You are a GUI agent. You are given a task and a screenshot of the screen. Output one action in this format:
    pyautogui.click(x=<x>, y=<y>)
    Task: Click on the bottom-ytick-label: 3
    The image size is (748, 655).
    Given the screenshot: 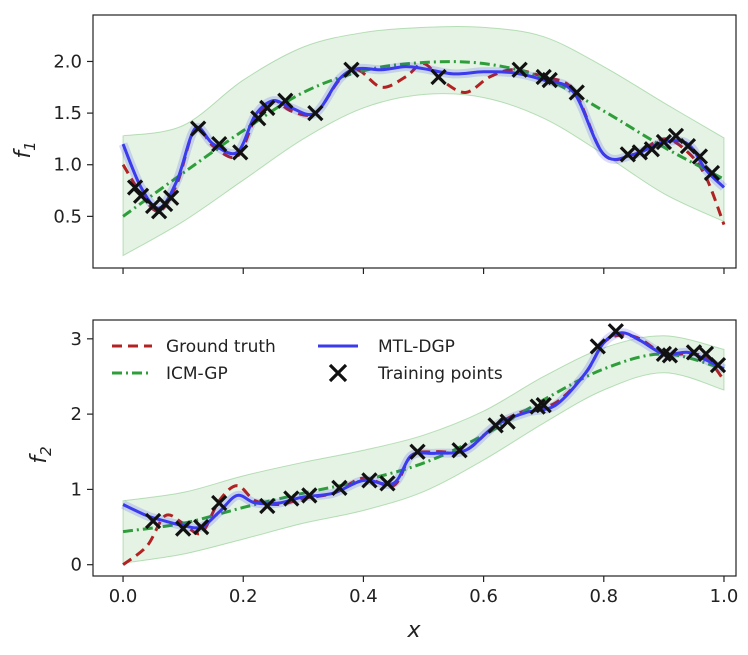 What is the action you would take?
    pyautogui.click(x=76, y=339)
    